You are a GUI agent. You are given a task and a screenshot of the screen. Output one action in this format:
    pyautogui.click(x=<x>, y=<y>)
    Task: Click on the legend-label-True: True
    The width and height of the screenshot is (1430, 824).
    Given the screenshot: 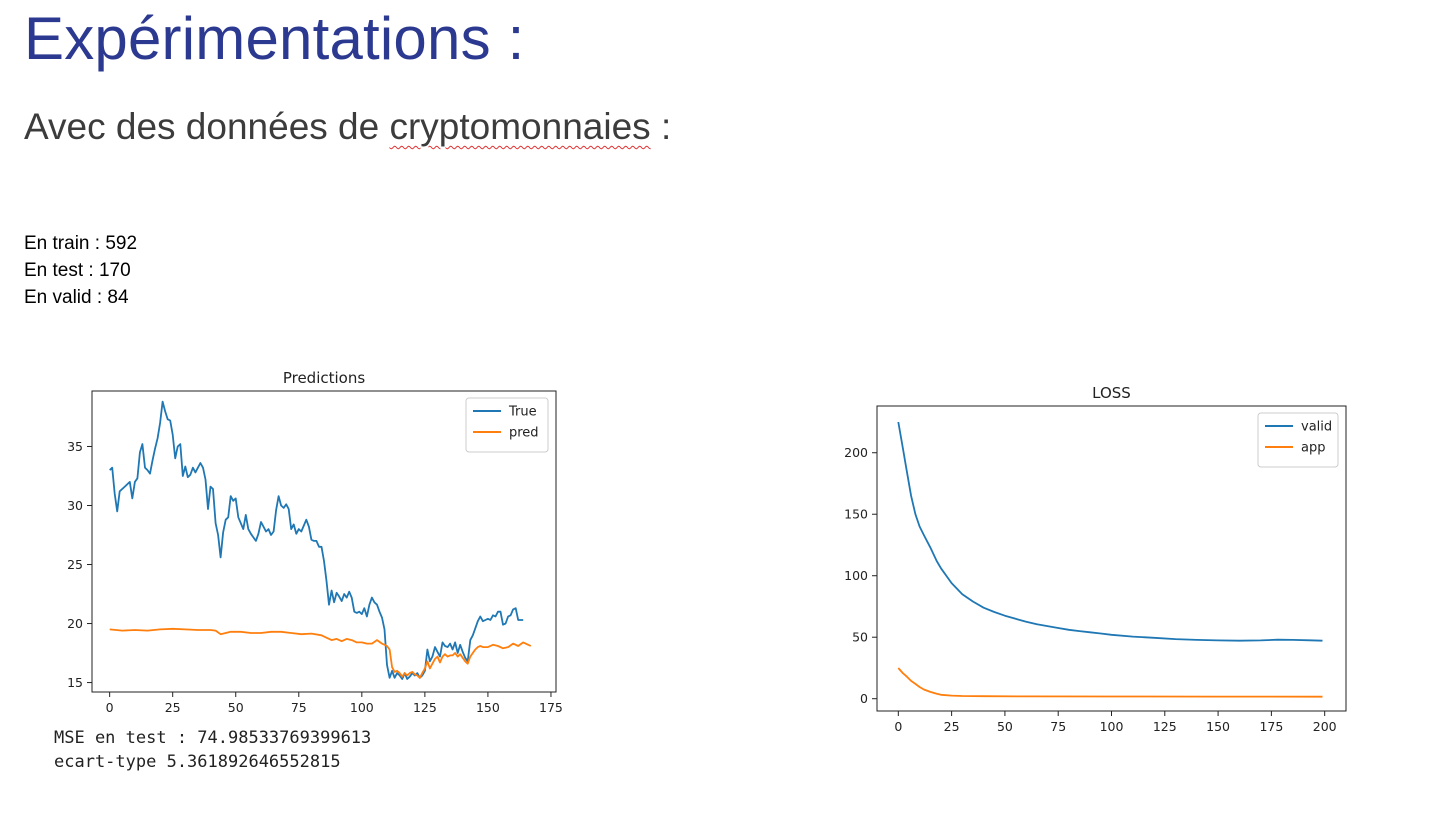 What is the action you would take?
    pyautogui.click(x=522, y=412)
    